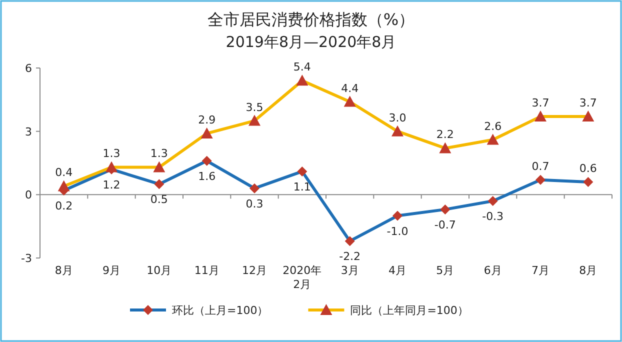 The width and height of the screenshot is (622, 342). I want to click on x-tick-label: 6月, so click(493, 270).